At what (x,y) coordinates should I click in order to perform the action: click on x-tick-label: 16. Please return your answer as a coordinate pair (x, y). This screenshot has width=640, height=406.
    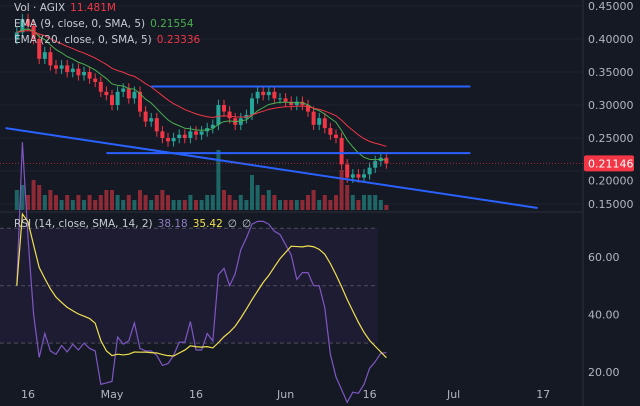
    Looking at the image, I should click on (196, 394).